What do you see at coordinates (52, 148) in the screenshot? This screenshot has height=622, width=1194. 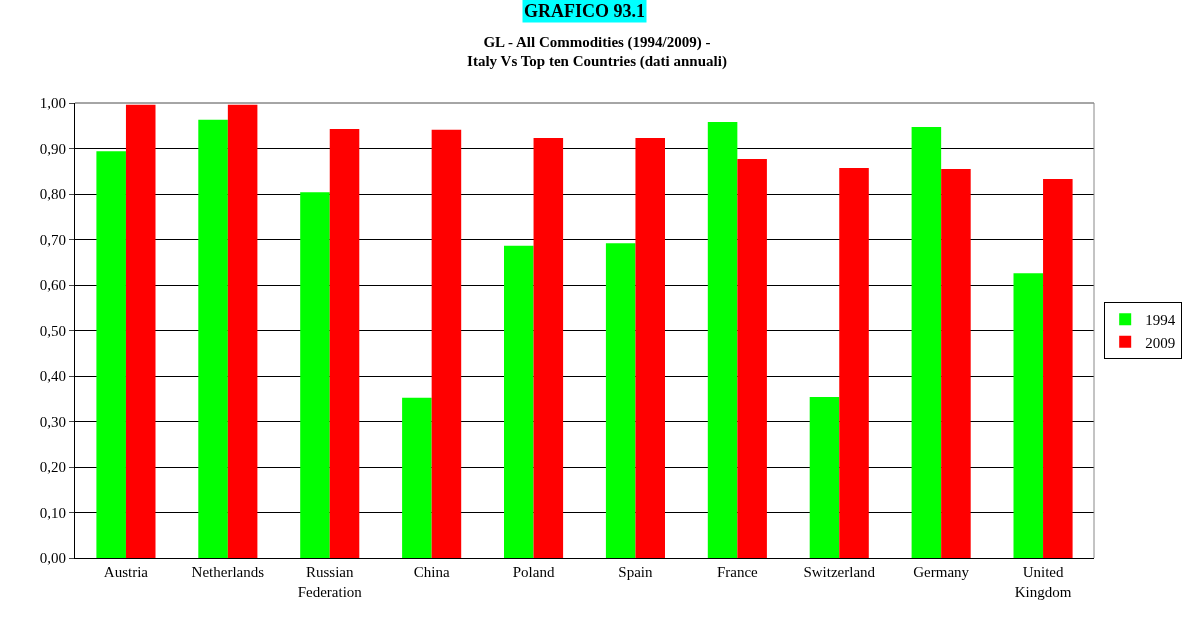 I see `y-tick-label: 0,90` at bounding box center [52, 148].